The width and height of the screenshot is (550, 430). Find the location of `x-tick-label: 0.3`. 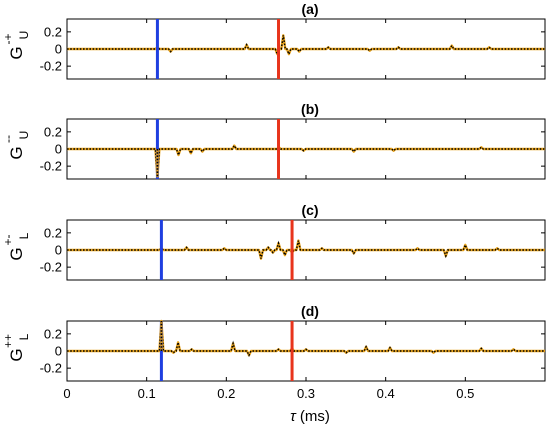

x-tick-label: 0.3 is located at coordinates (306, 393).